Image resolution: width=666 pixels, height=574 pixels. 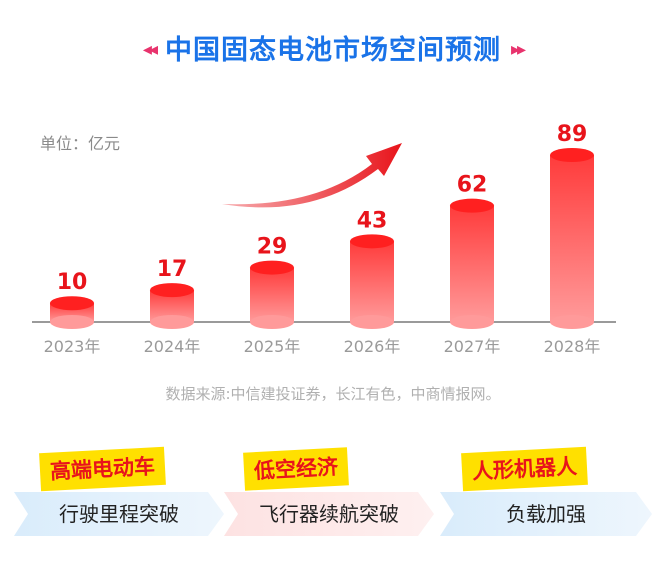 I want to click on bar-2024年, so click(x=172, y=306).